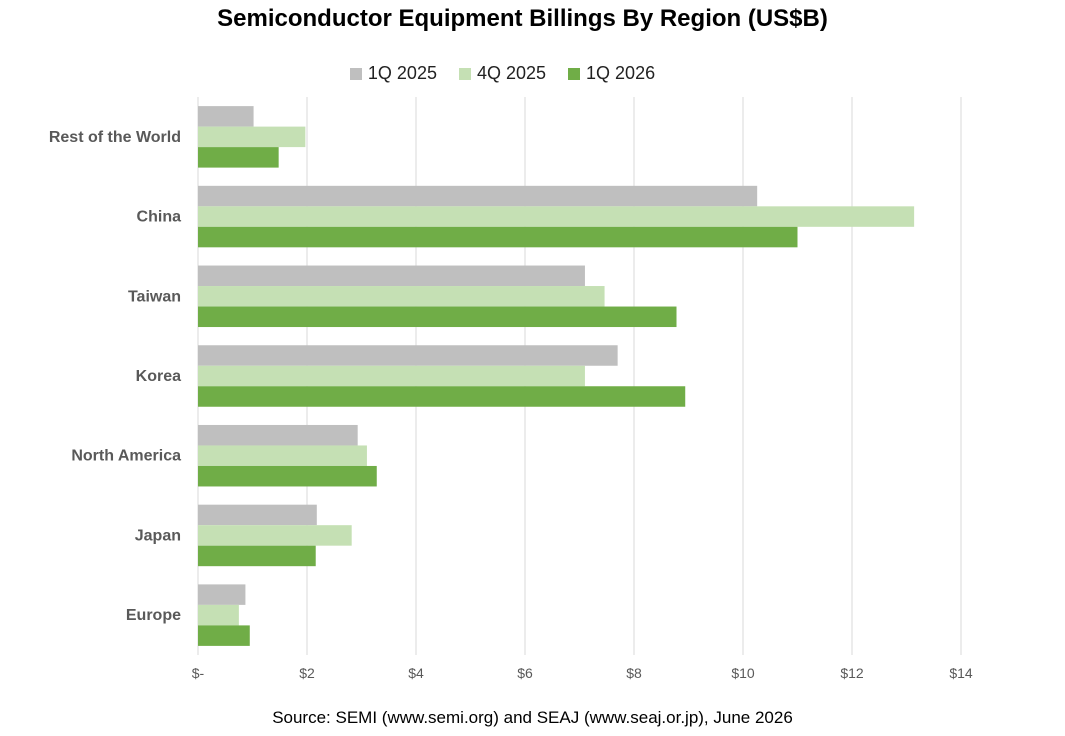  Describe the element at coordinates (621, 73) in the screenshot. I see `legend-label-1q-2026: 1Q 2026` at that location.